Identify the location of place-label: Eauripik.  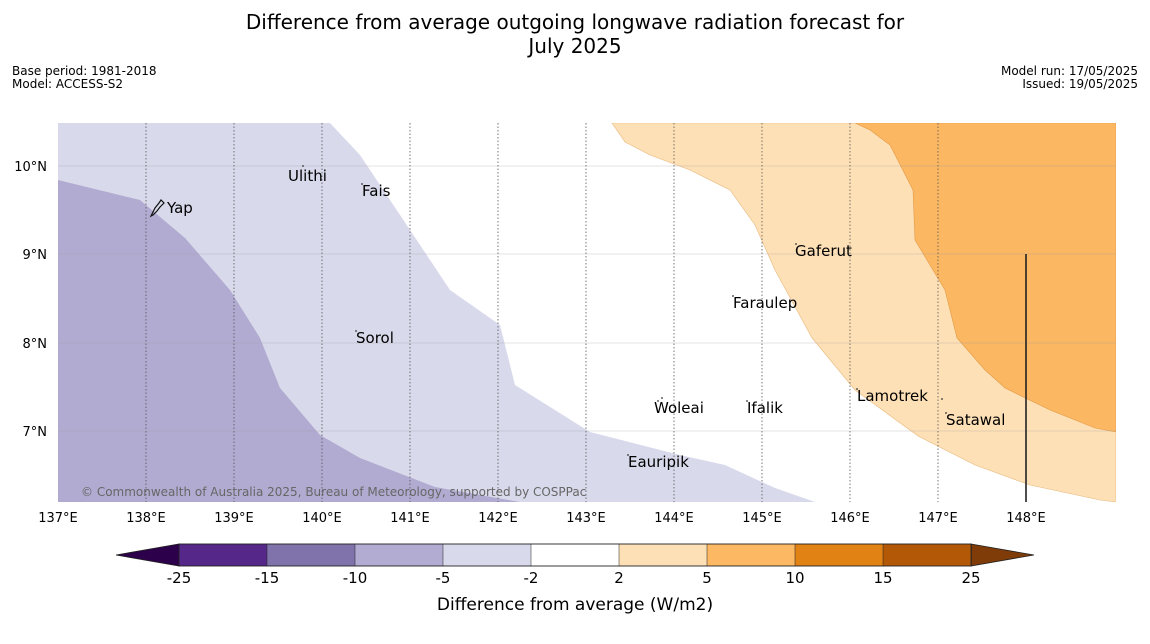
(658, 462).